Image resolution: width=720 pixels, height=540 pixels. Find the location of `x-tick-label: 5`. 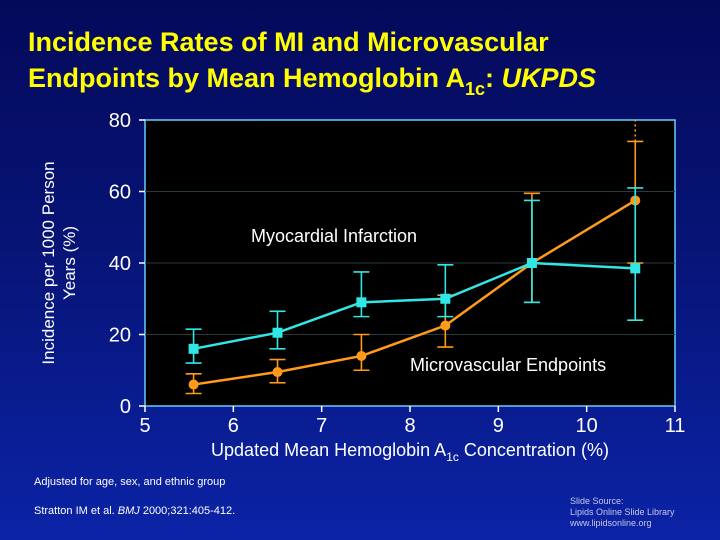

x-tick-label: 5 is located at coordinates (144, 426).